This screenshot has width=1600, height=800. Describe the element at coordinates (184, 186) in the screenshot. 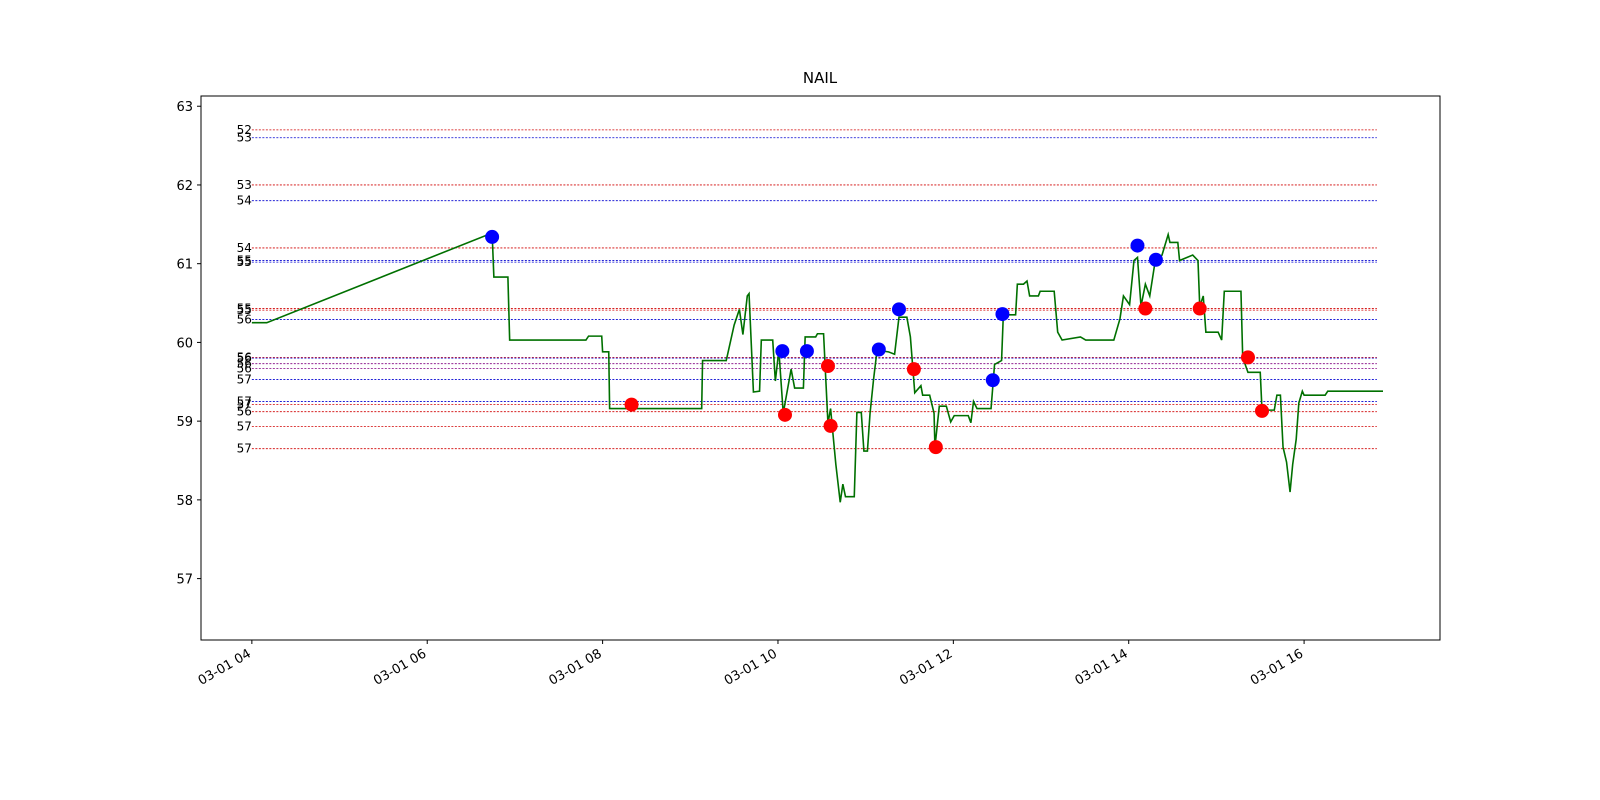

I see `y-tick-label: 62` at that location.